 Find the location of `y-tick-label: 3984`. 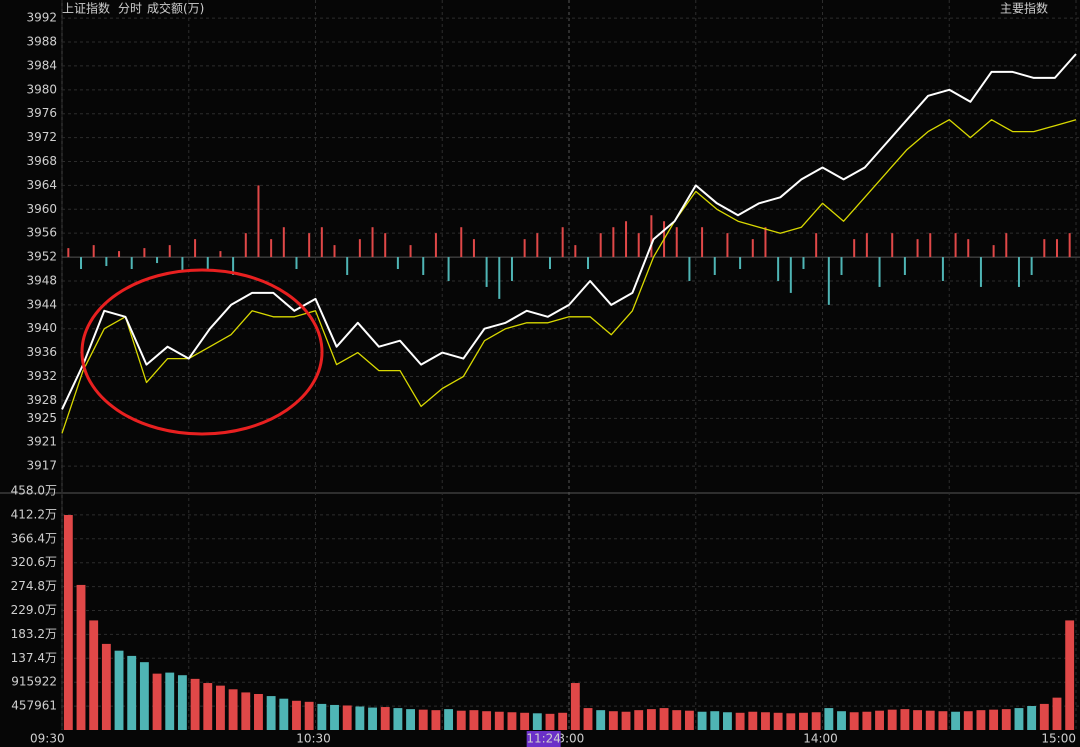

y-tick-label: 3984 is located at coordinates (41, 65).